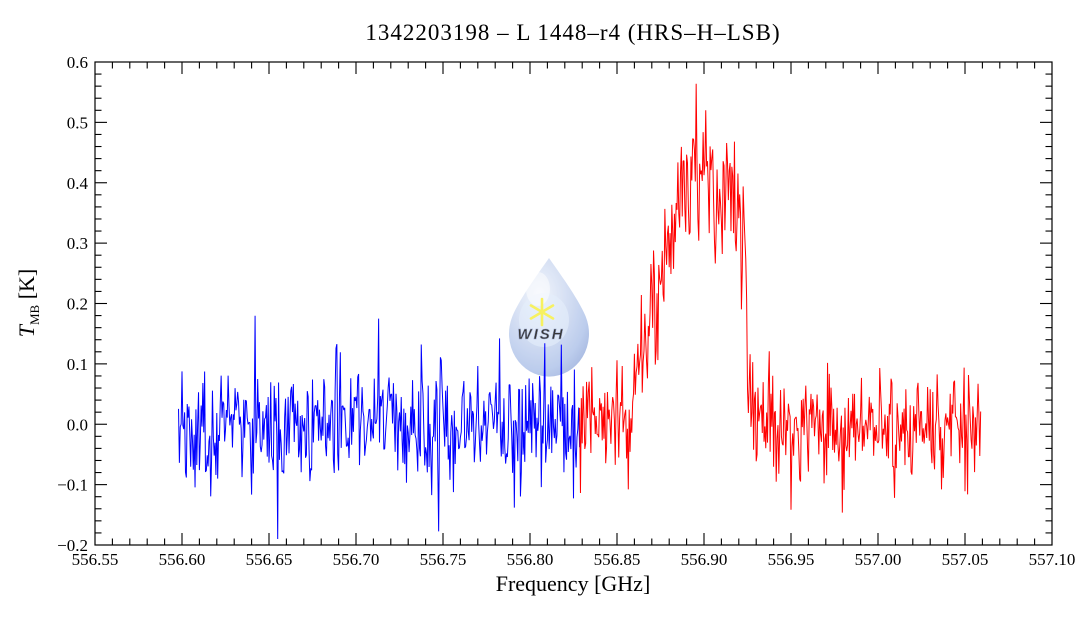 The width and height of the screenshot is (1080, 623). What do you see at coordinates (573, 583) in the screenshot?
I see `x-axis-label: Frequency [GHz]` at bounding box center [573, 583].